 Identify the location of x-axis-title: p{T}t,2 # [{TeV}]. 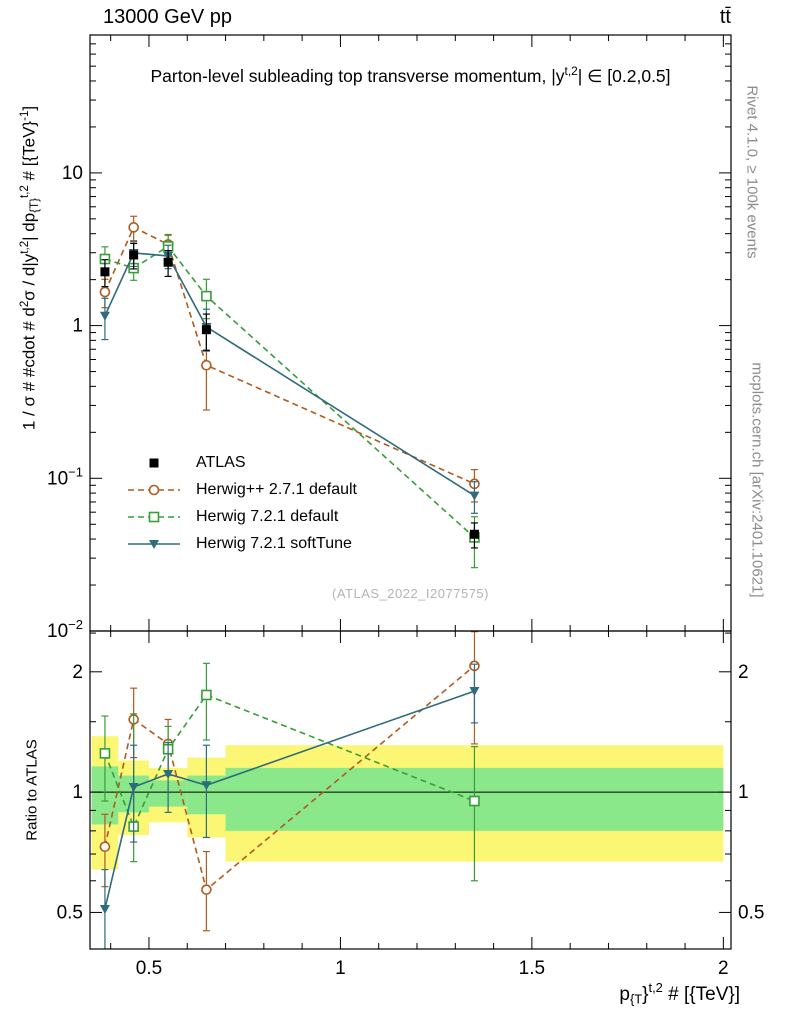
(679, 993).